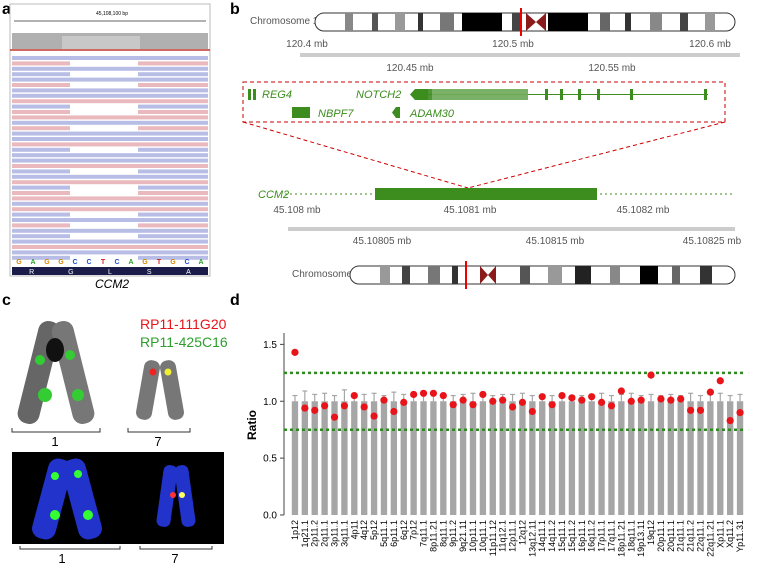 This screenshot has height=575, width=758. What do you see at coordinates (463, 536) in the screenshot?
I see `x-tick-label: 9q21.11` at bounding box center [463, 536].